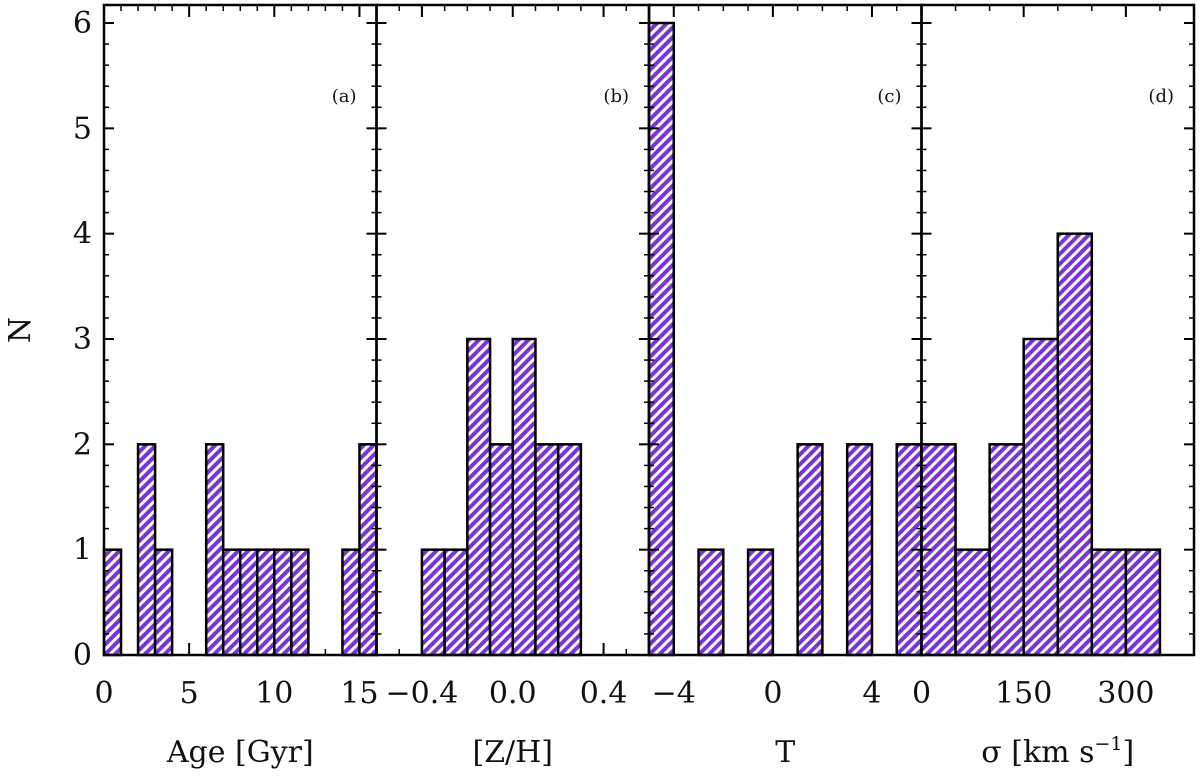  What do you see at coordinates (82, 550) in the screenshot?
I see `y-tick-label: 1` at bounding box center [82, 550].